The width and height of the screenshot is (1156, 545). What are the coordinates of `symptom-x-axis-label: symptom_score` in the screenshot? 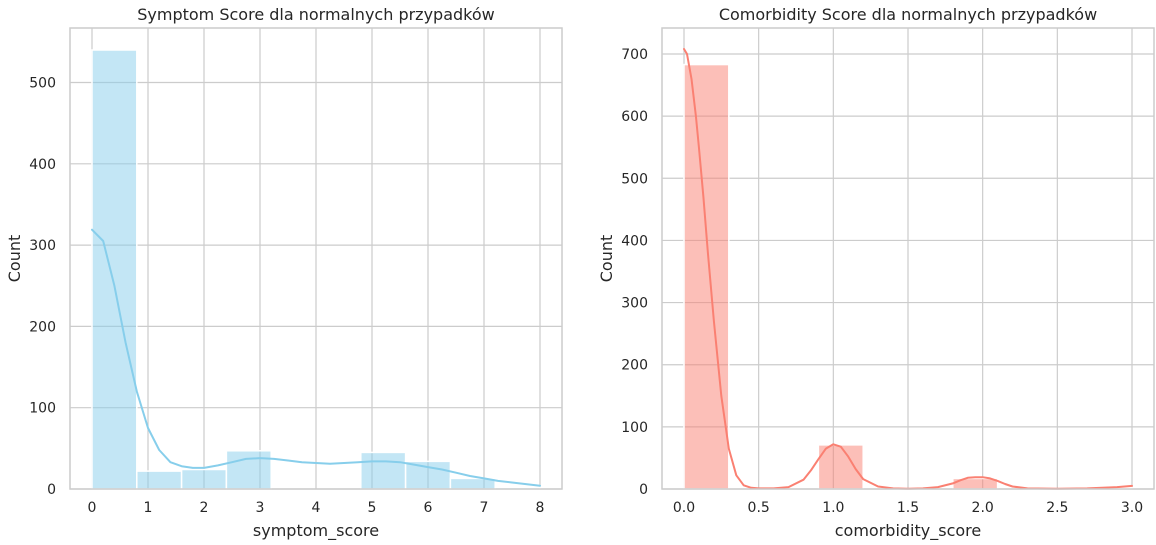 It's located at (316, 531).